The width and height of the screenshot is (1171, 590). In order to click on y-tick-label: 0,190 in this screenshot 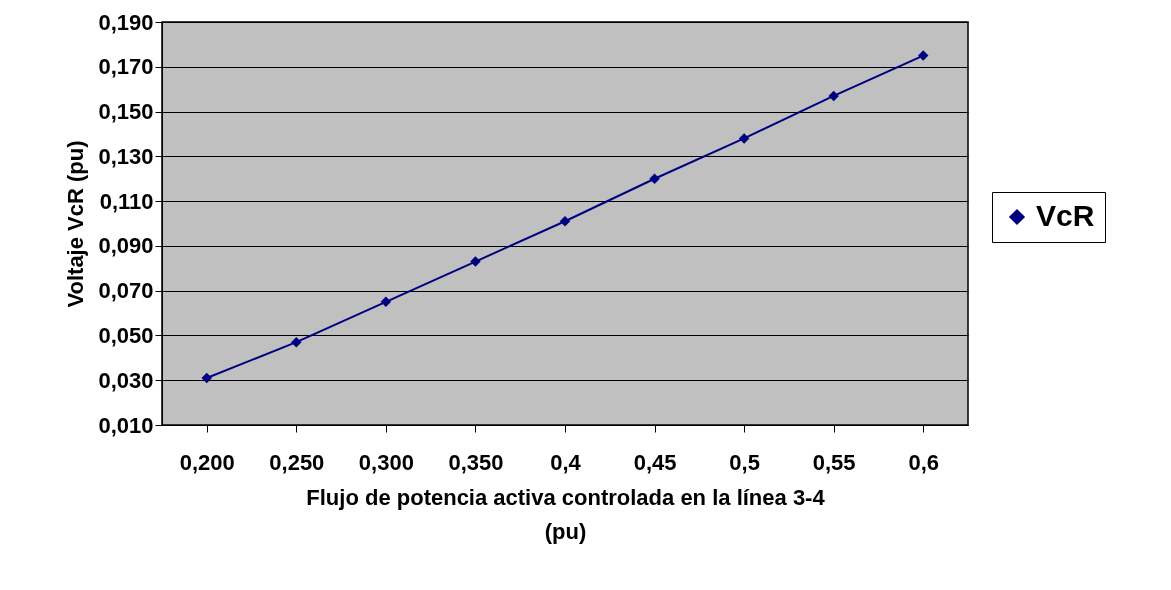, I will do `click(126, 22)`.